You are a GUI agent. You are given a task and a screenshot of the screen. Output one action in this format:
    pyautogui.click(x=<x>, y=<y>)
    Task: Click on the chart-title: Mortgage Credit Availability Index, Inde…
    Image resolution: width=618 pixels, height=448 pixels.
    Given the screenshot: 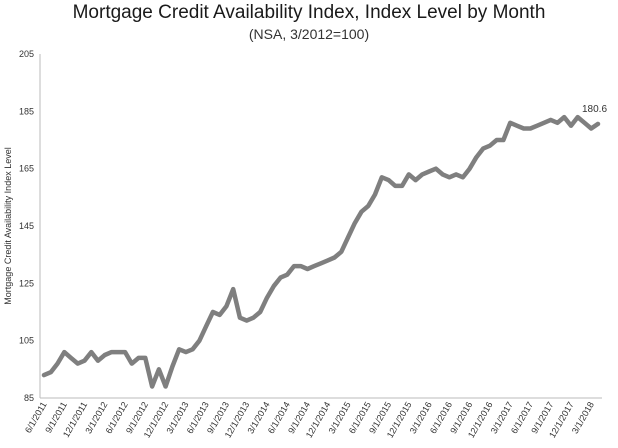 What is the action you would take?
    pyautogui.click(x=309, y=12)
    